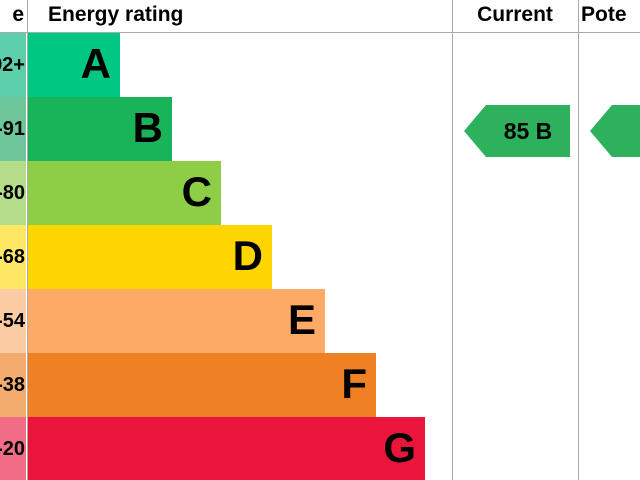 Image resolution: width=640 pixels, height=480 pixels. I want to click on score-range-a: 92+, so click(13, 65).